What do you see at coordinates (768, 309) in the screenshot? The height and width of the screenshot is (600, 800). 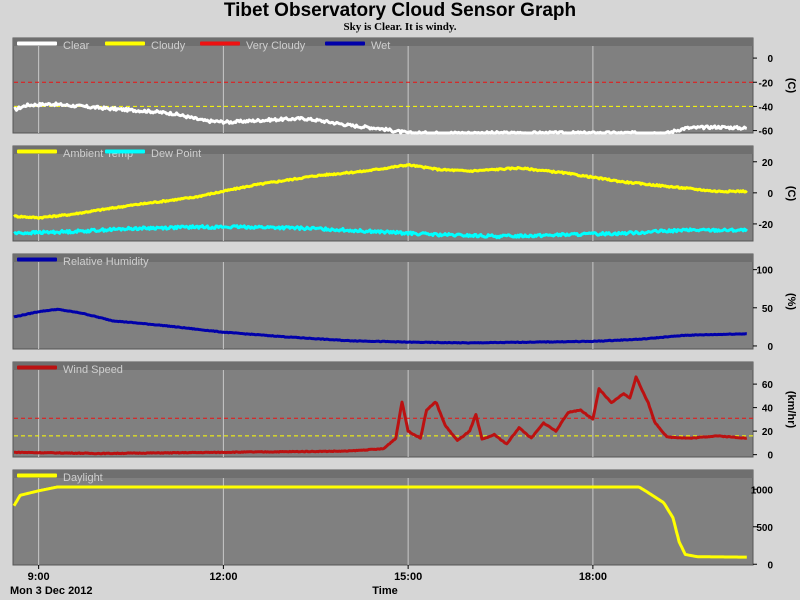 I see `y-tick-label: 50` at bounding box center [768, 309].